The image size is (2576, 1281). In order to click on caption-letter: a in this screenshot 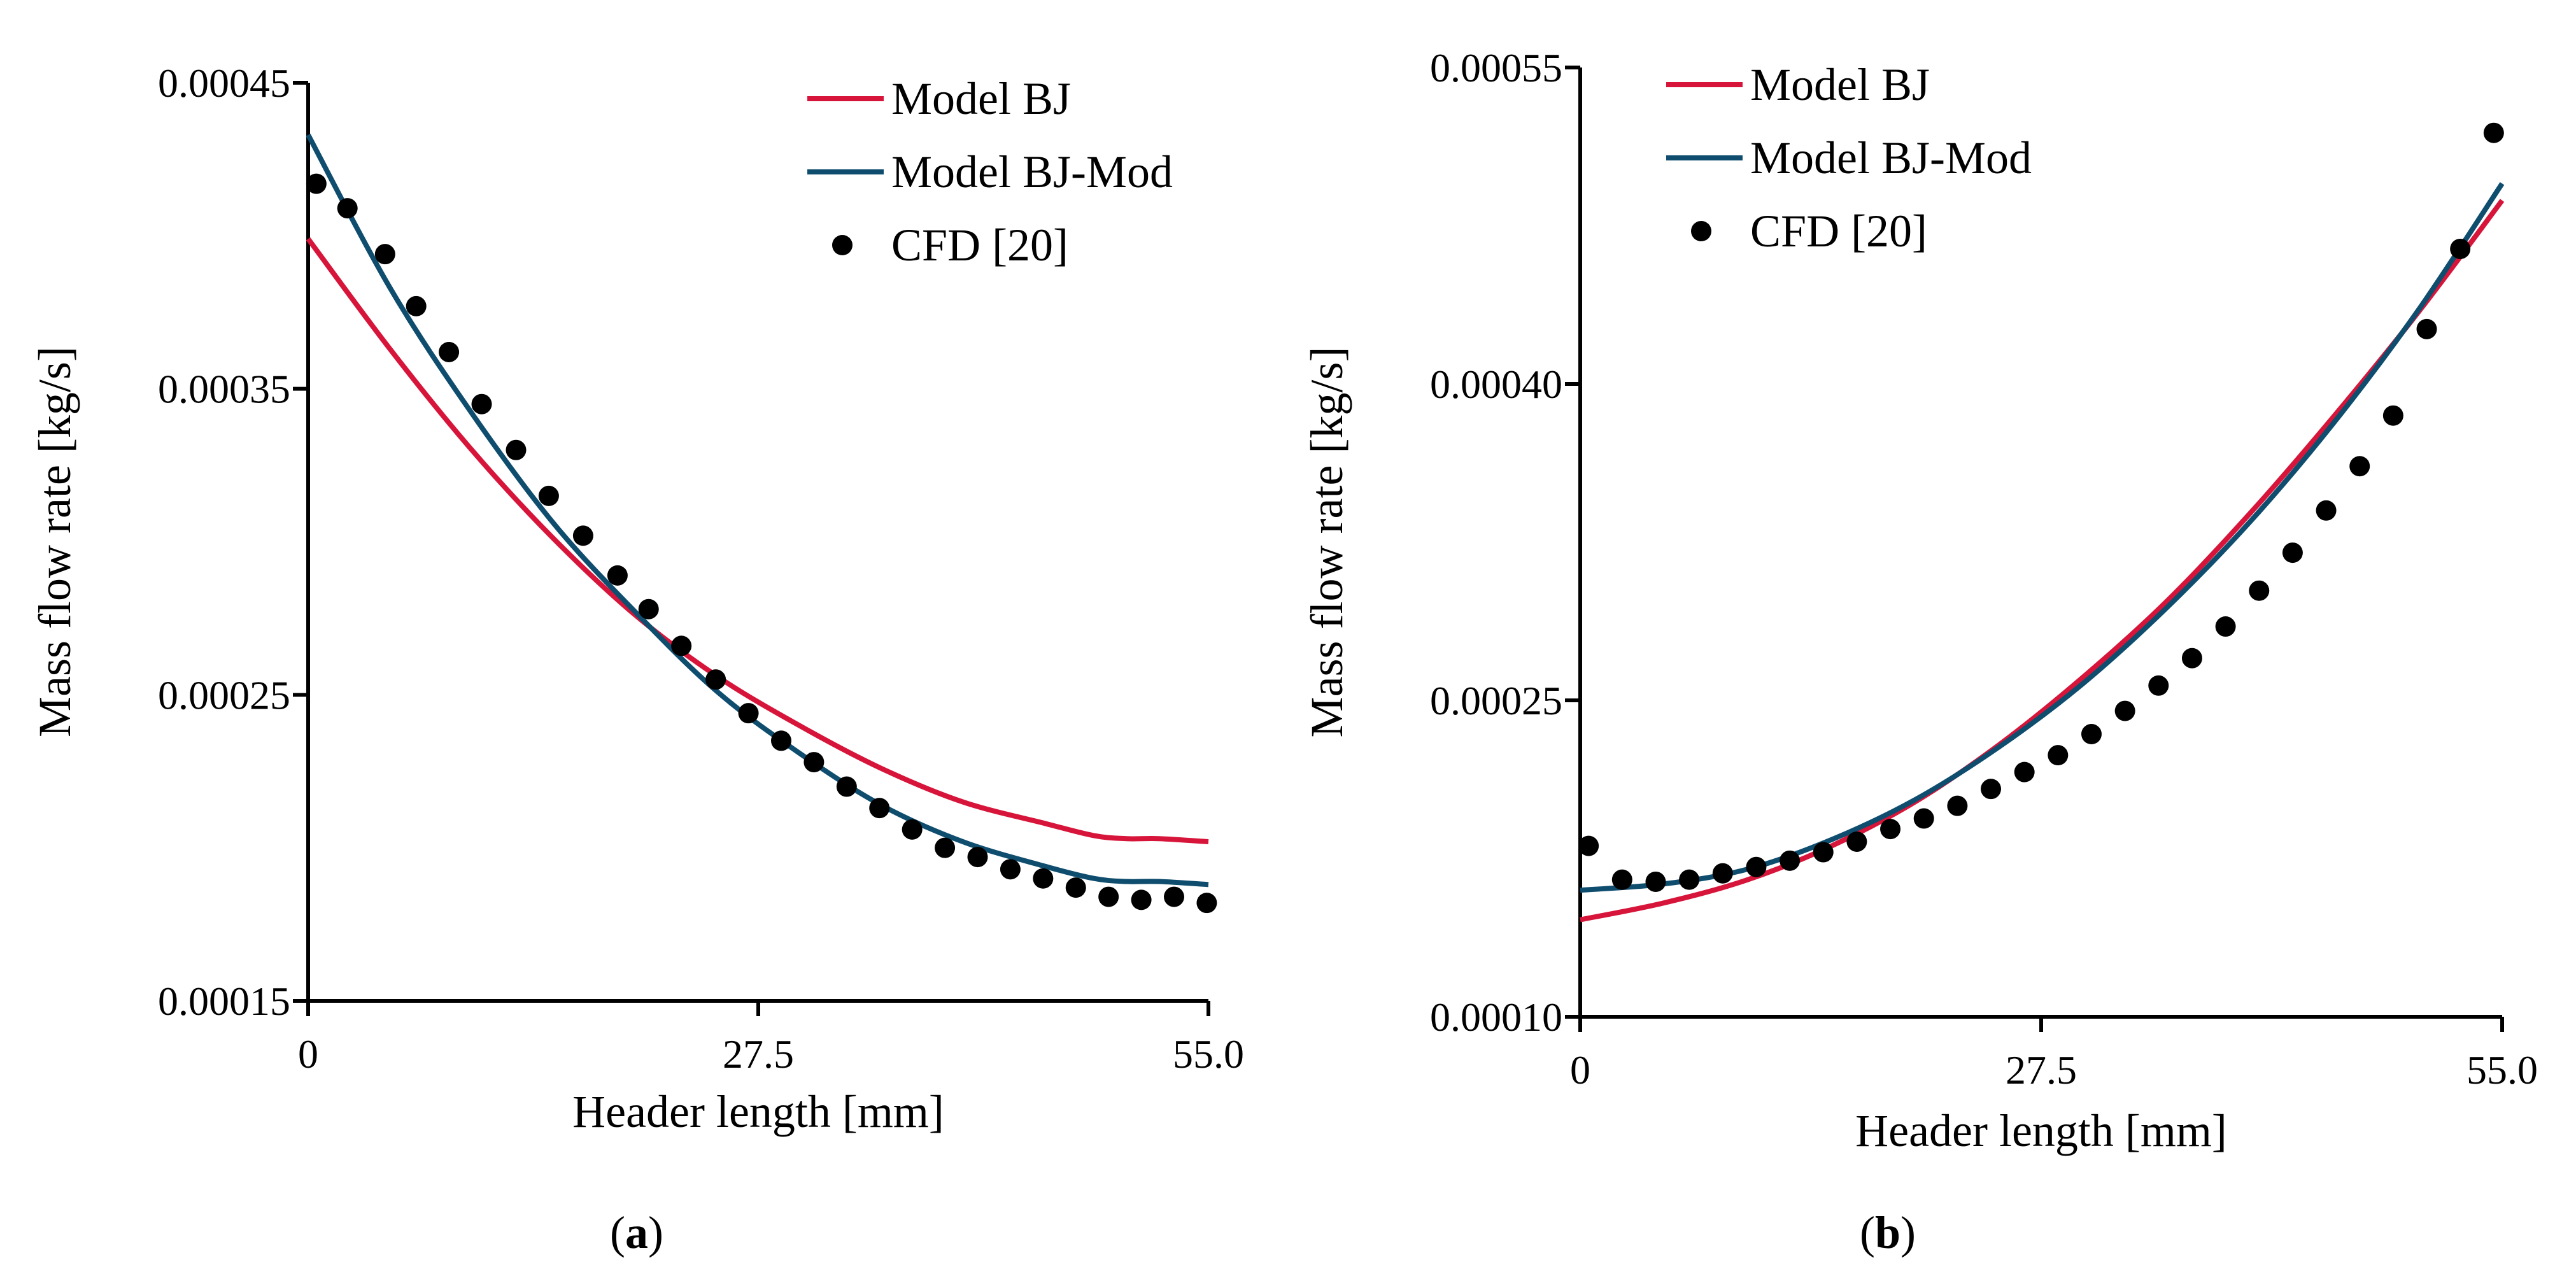, I will do `click(636, 1232)`.